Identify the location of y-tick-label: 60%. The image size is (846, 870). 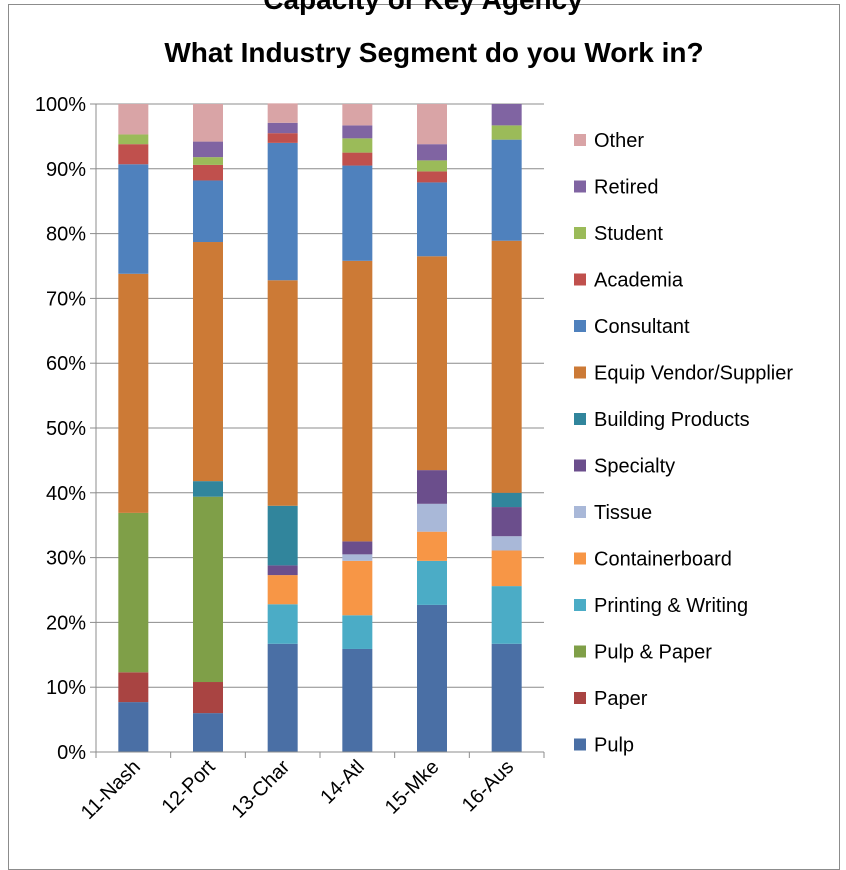
(66, 364).